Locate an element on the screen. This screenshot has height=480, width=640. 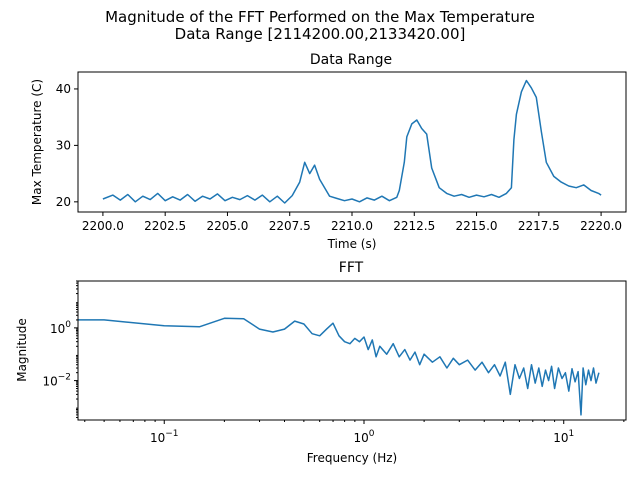
x-tick-label: 10⁰ is located at coordinates (363, 437).